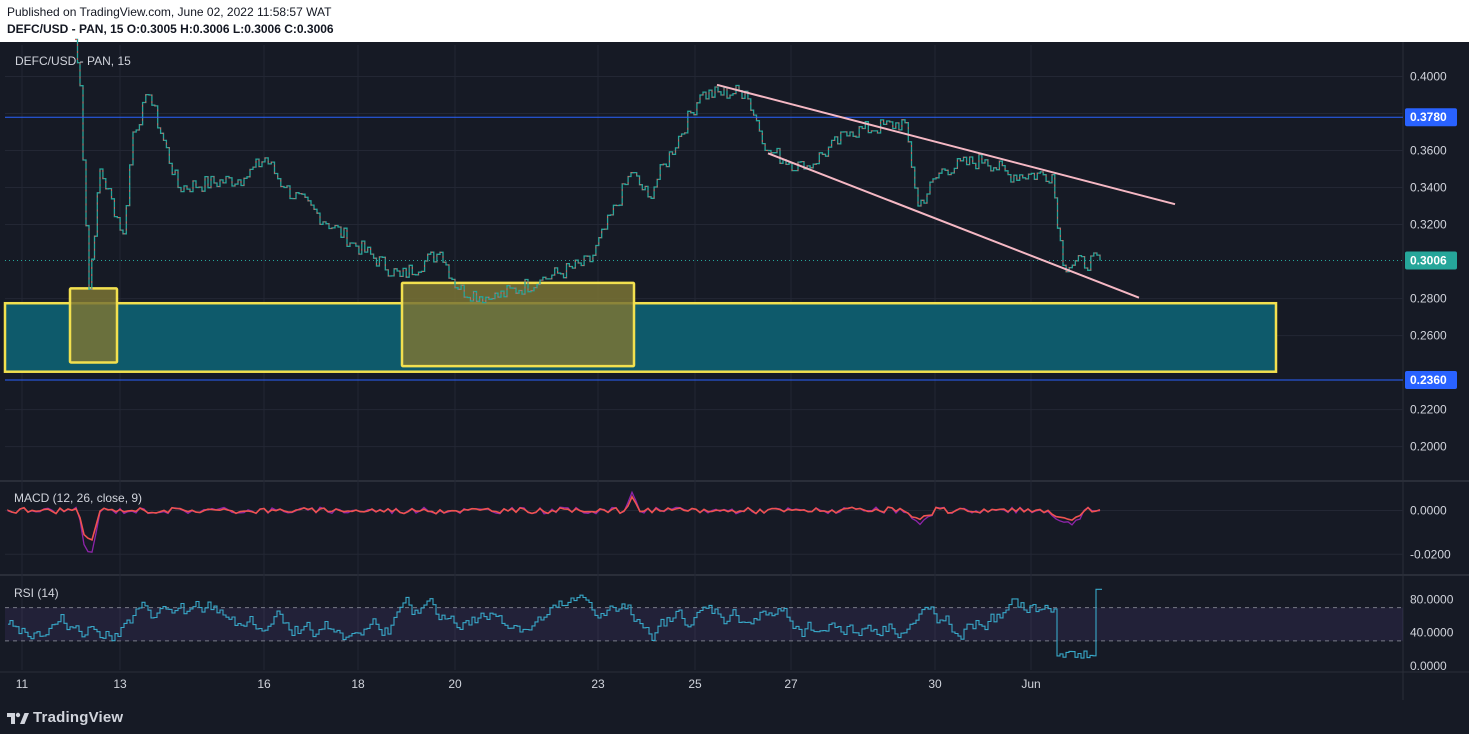 This screenshot has height=734, width=1469. What do you see at coordinates (734, 717) in the screenshot?
I see `footer: TradingView` at bounding box center [734, 717].